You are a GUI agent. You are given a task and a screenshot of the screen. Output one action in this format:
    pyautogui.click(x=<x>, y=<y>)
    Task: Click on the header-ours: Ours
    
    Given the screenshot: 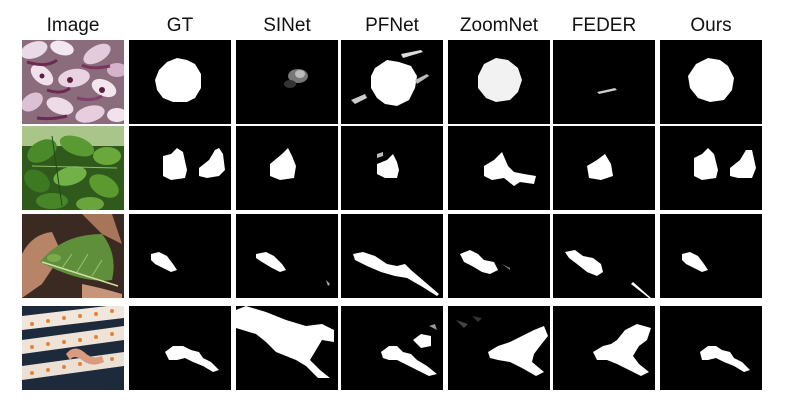 What is the action you would take?
    pyautogui.click(x=711, y=25)
    